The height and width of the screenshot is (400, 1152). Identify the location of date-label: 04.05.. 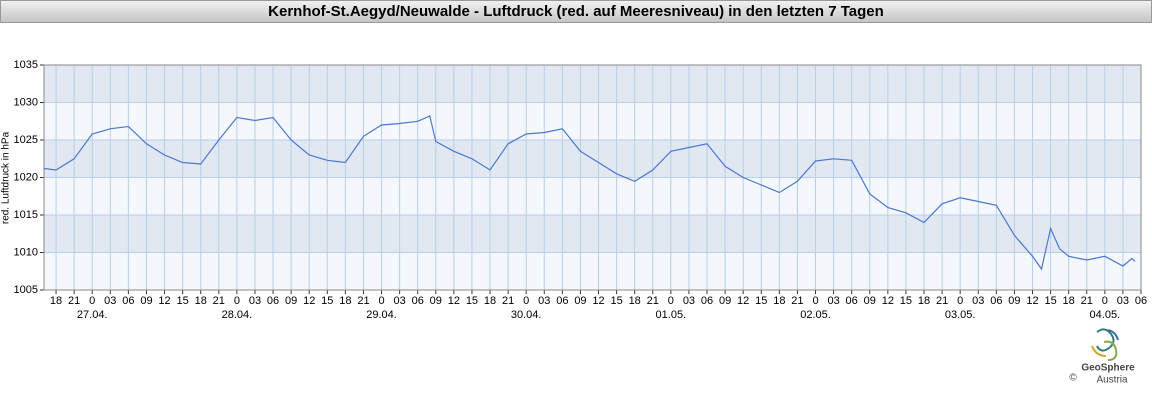
(1105, 315).